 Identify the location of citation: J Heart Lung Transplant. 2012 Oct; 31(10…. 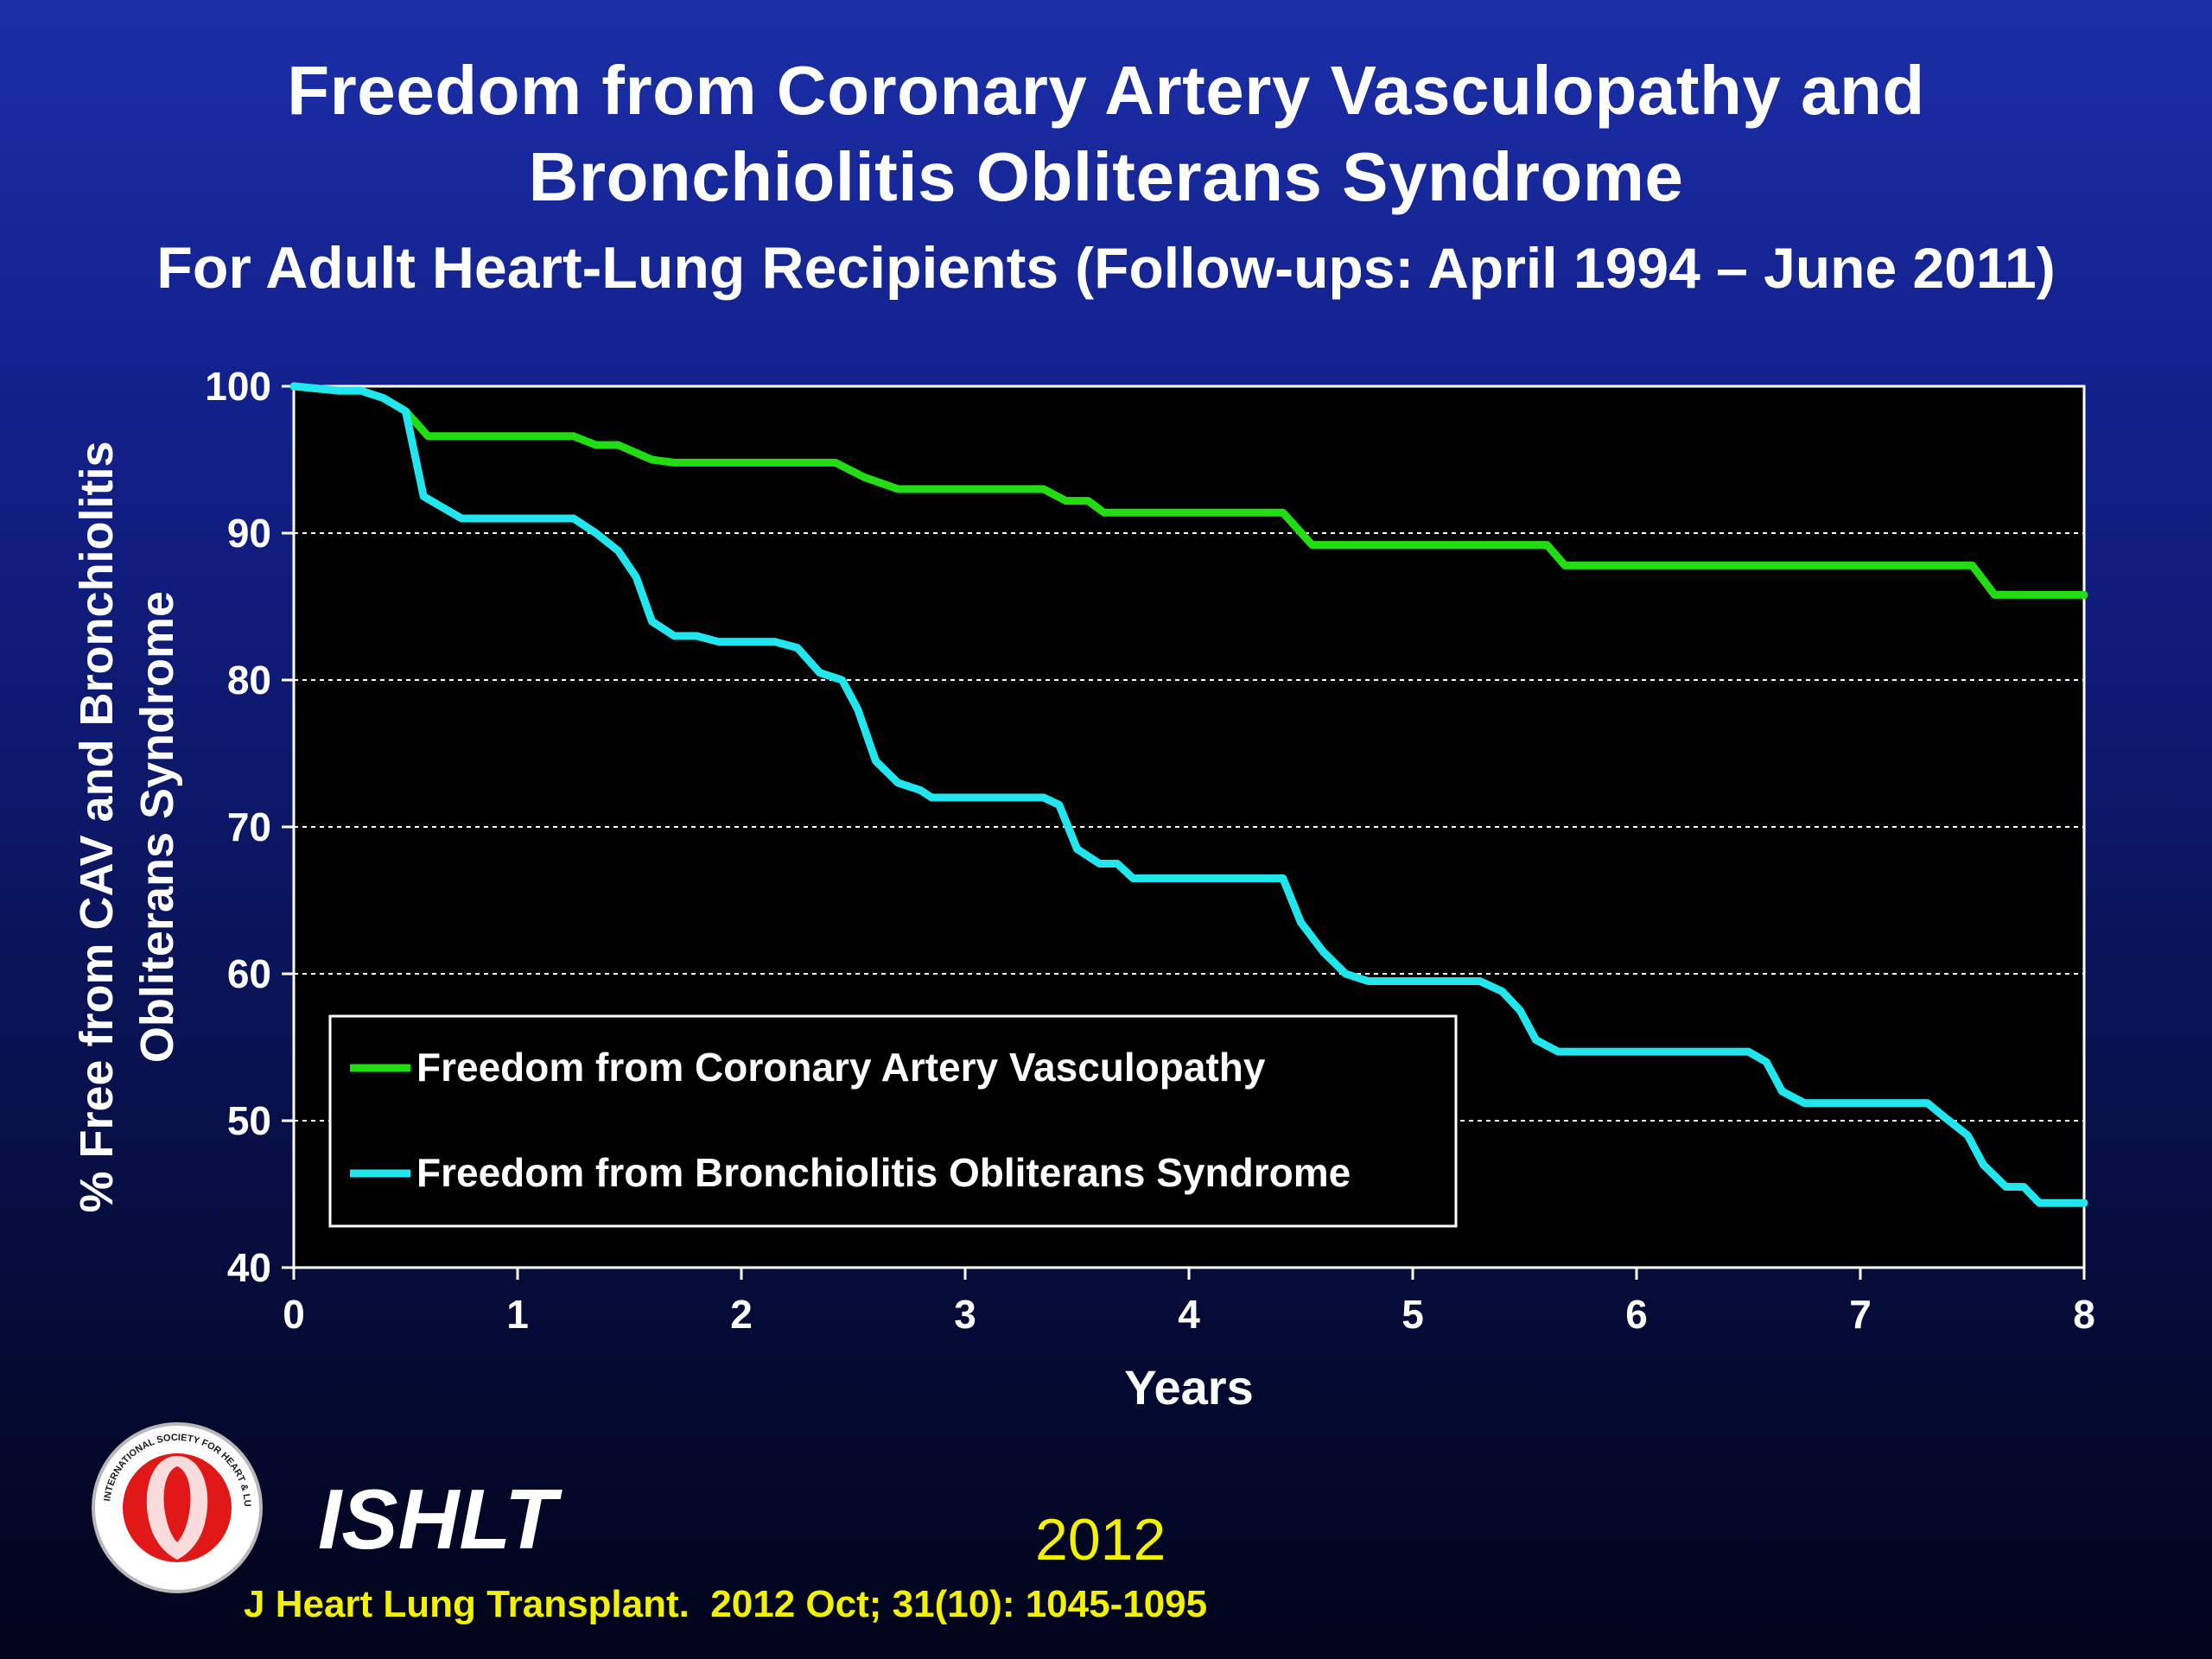
(726, 1604).